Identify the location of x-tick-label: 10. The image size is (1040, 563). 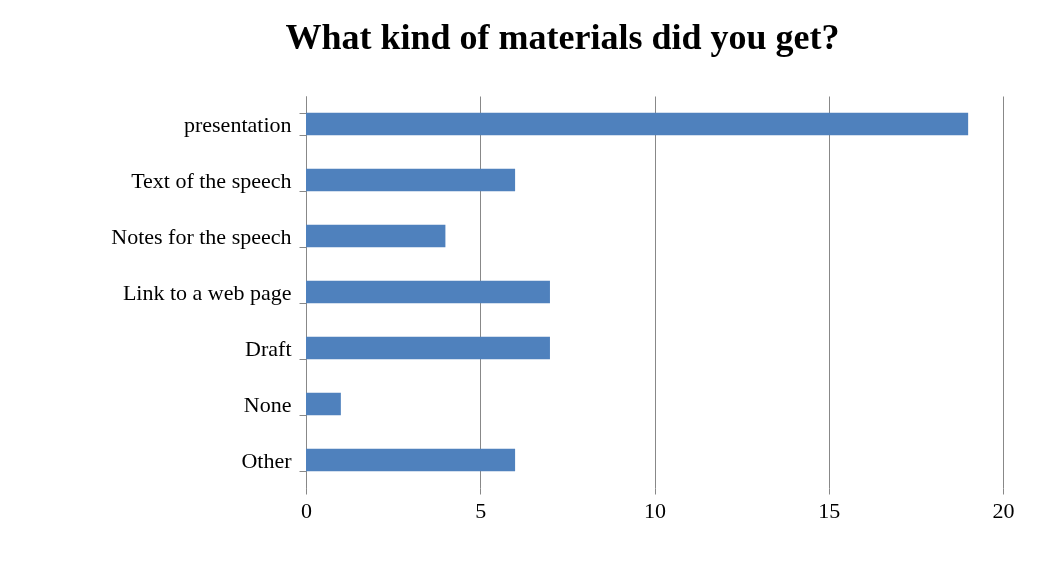
(655, 510).